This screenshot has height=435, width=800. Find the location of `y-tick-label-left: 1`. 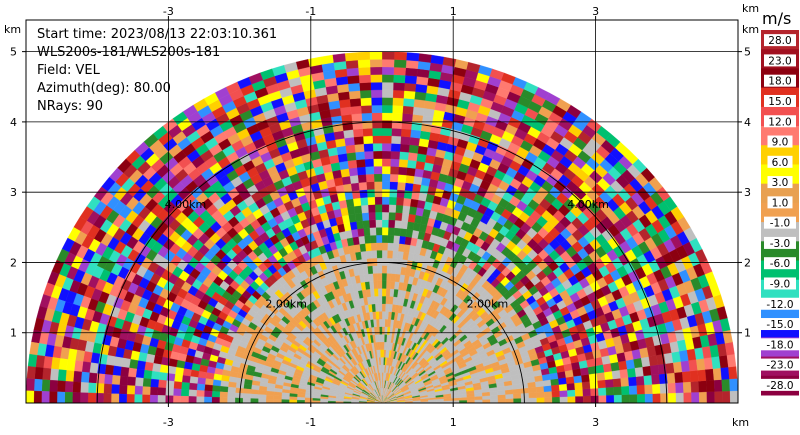

y-tick-label-left: 1 is located at coordinates (13, 333).